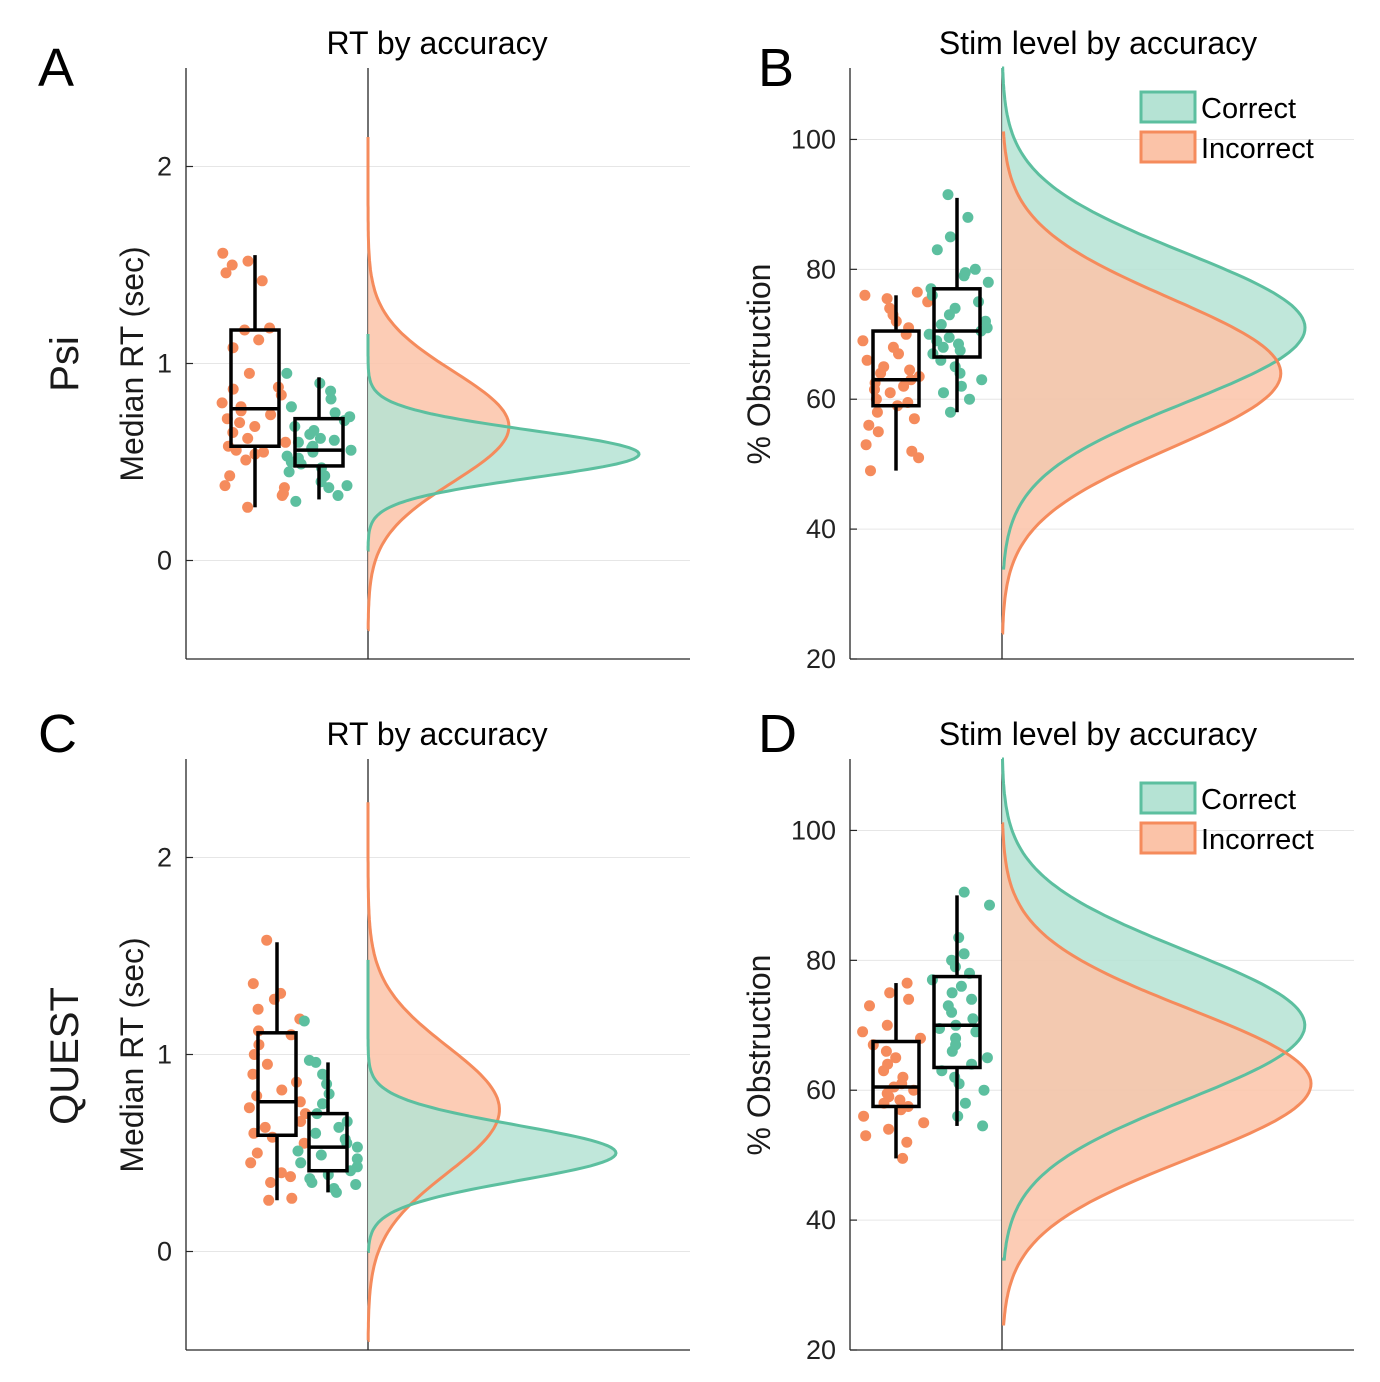 The height and width of the screenshot is (1382, 1380). Describe the element at coordinates (164, 167) in the screenshot. I see `y-tick-label: 2` at that location.